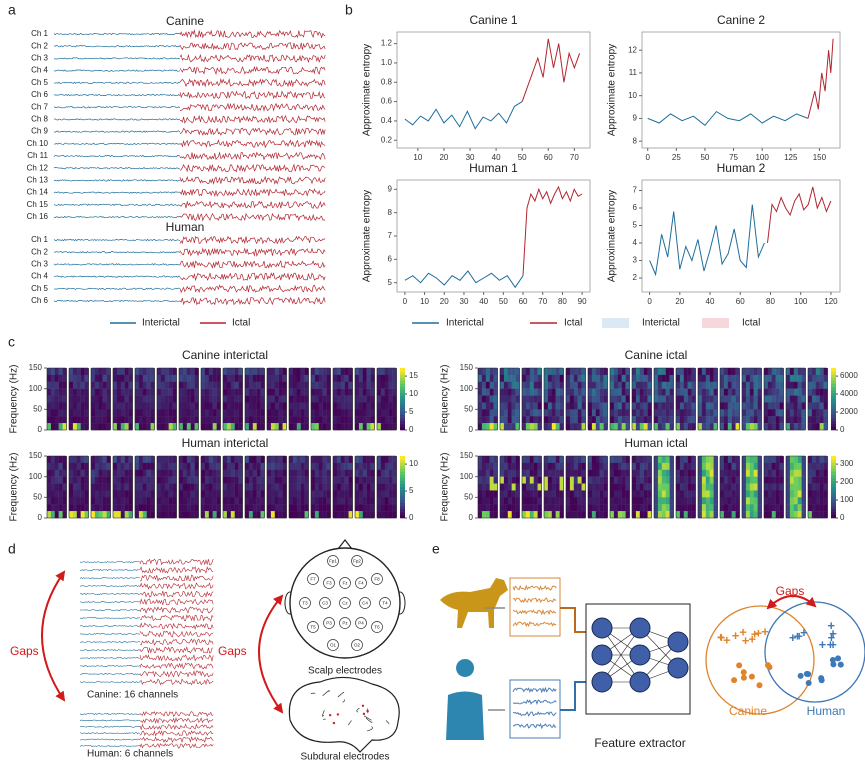 The height and width of the screenshot is (768, 865). Describe the element at coordinates (831, 625) in the screenshot. I see `feature-cross: +` at that location.